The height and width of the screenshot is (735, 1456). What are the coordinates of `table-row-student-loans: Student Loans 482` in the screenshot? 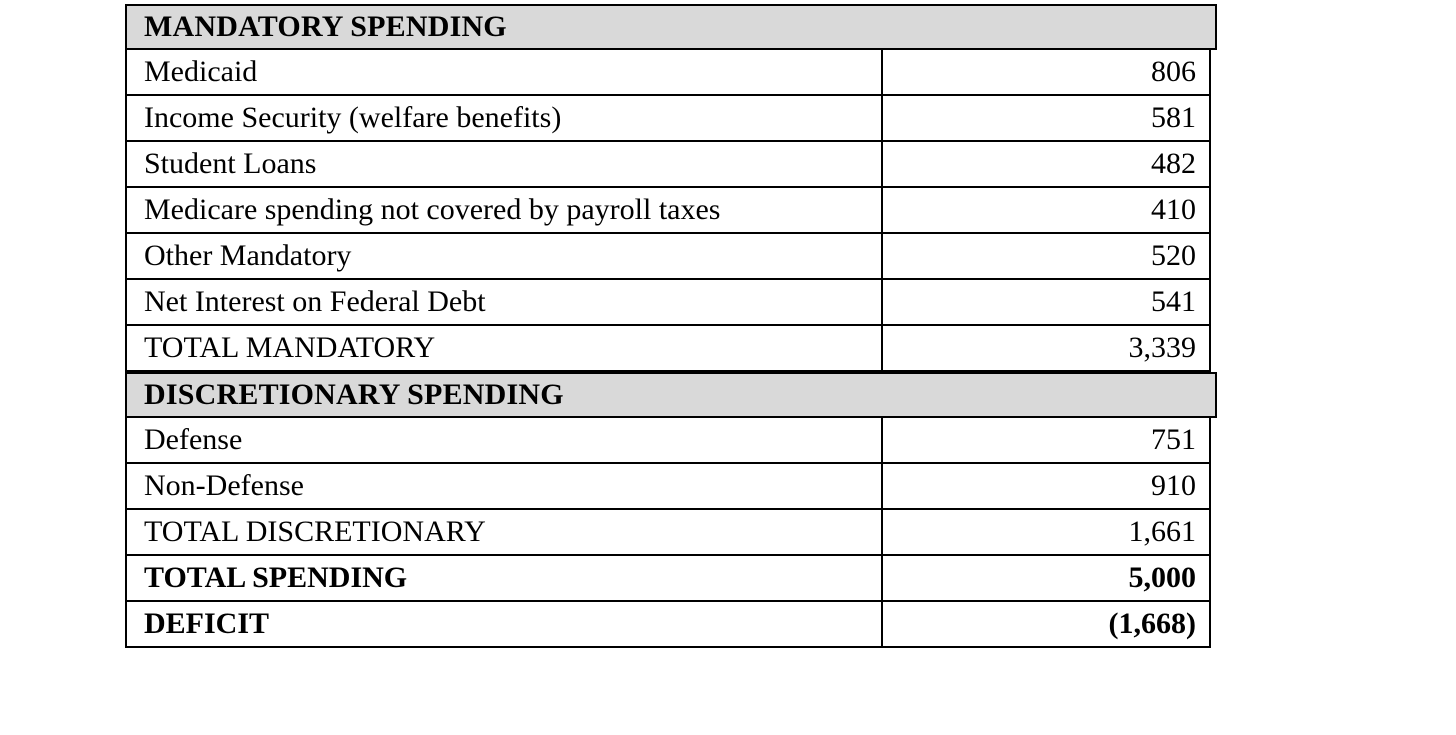 It's located at (668, 165).